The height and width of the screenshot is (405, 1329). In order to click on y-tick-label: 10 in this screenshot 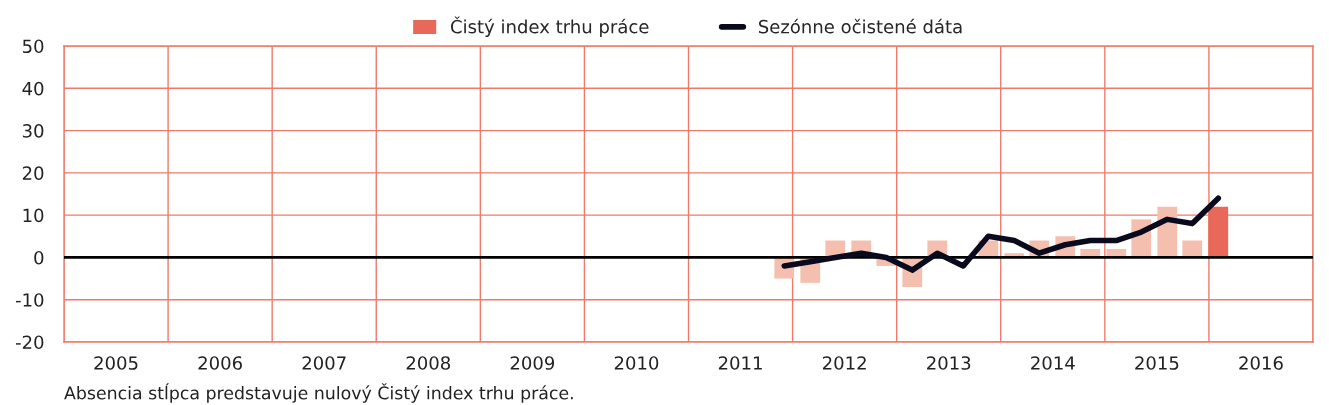, I will do `click(33, 215)`.